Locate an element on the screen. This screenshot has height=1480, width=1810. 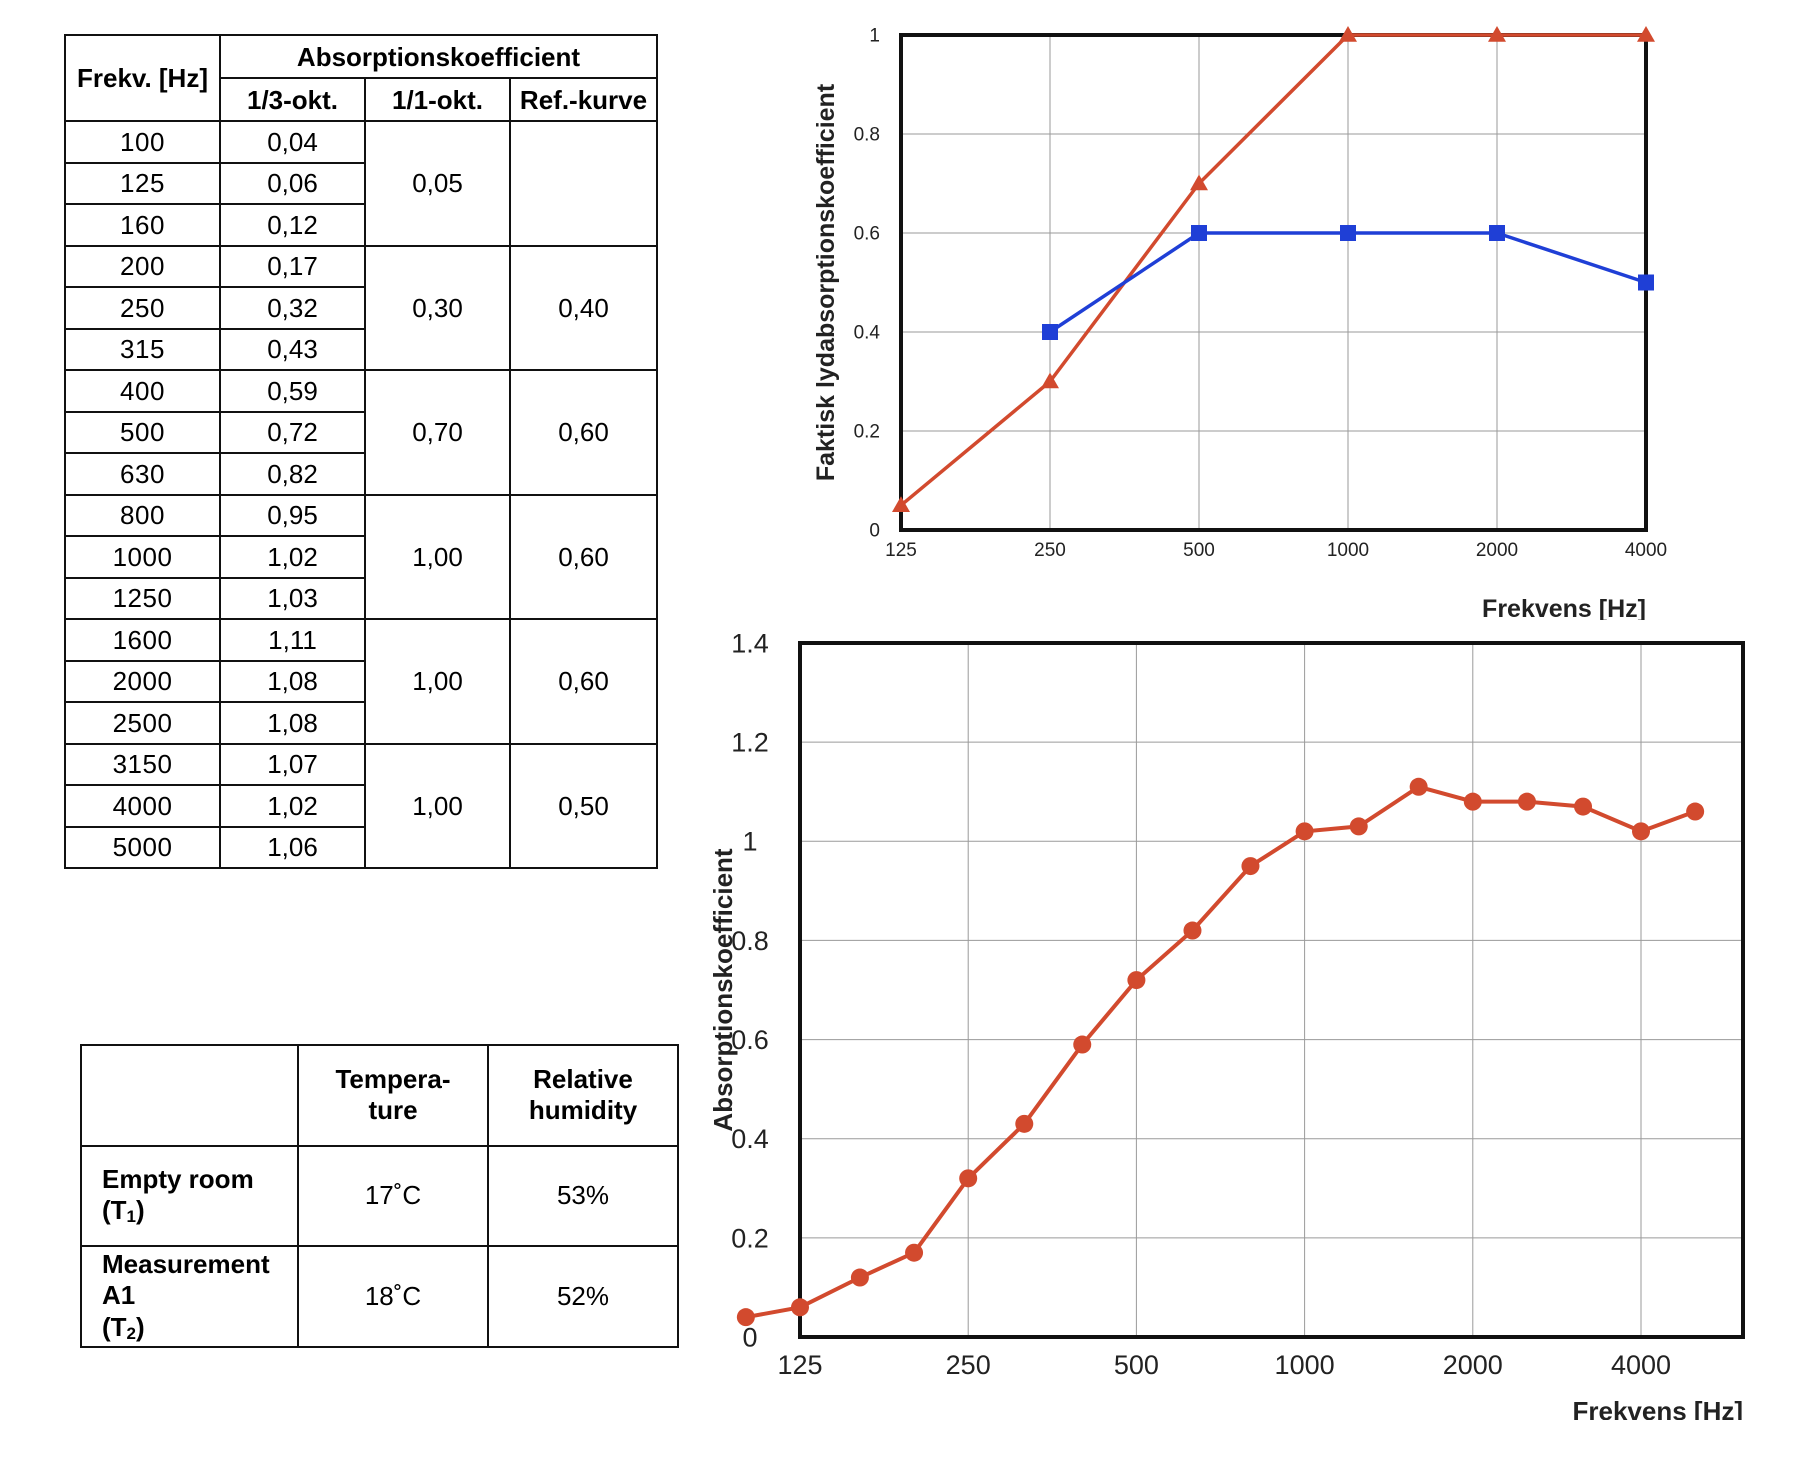
freq-cell: 125 is located at coordinates (142, 183).